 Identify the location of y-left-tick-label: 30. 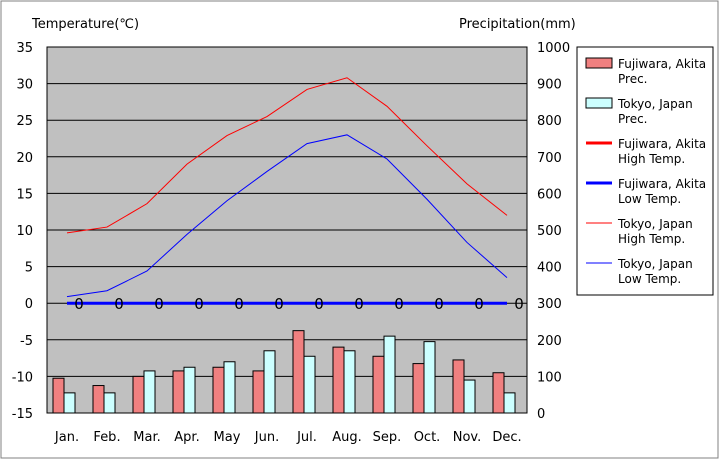
(24, 85).